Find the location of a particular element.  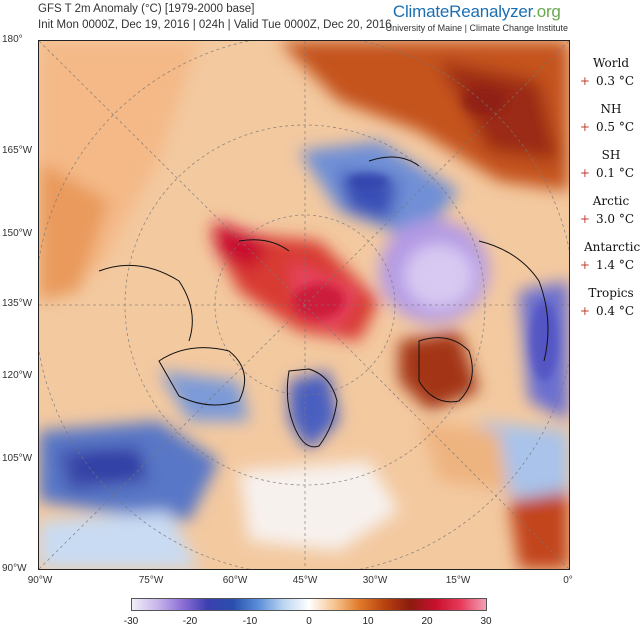

lon-label-150w: 150°W is located at coordinates (17, 233).